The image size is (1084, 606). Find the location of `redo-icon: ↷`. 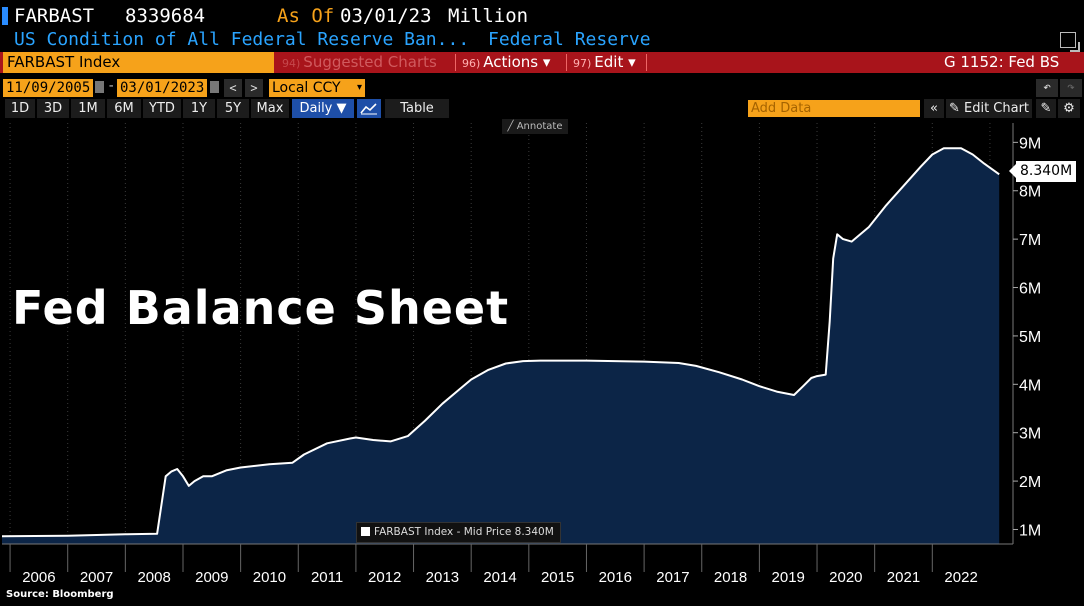

redo-icon: ↷ is located at coordinates (1071, 88).